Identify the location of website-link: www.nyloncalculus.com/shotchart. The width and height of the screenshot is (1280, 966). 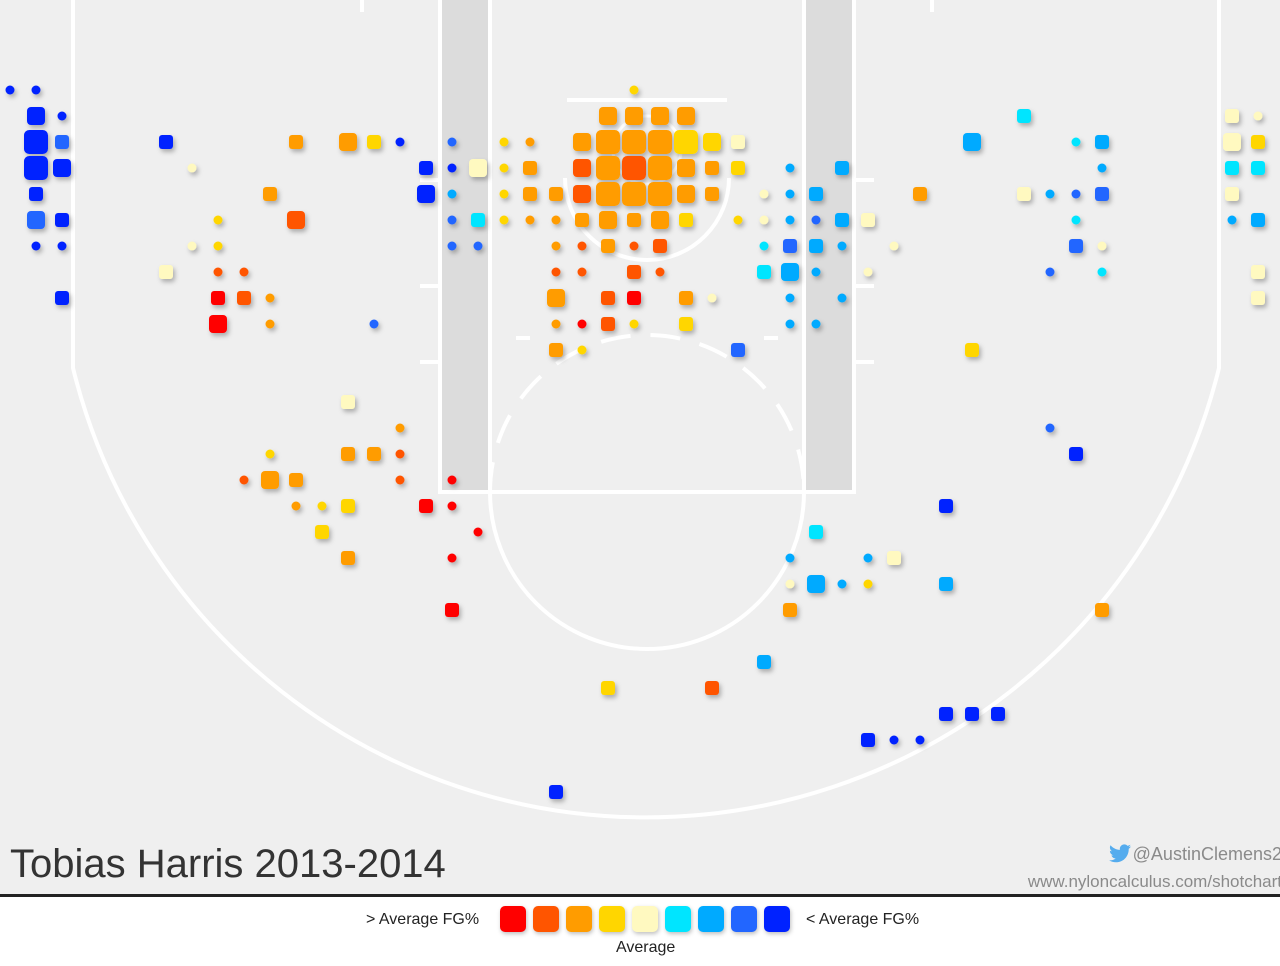
(1153, 881).